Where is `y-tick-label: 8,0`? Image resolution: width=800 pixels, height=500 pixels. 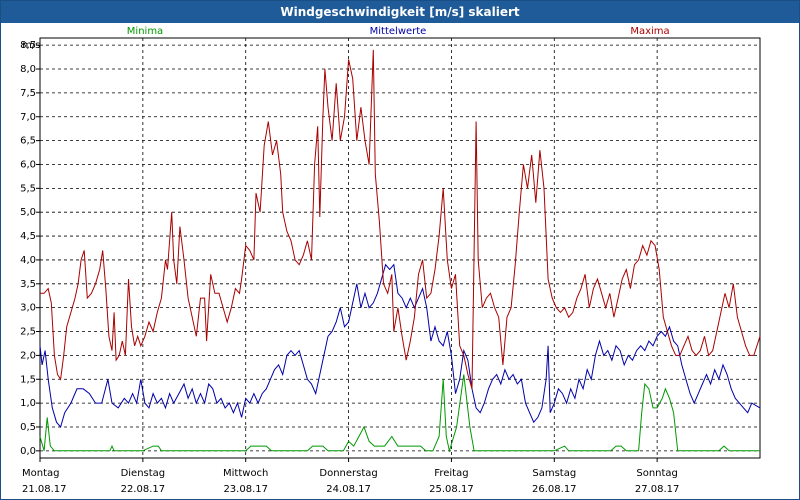 y-tick-label: 8,0 is located at coordinates (28, 69).